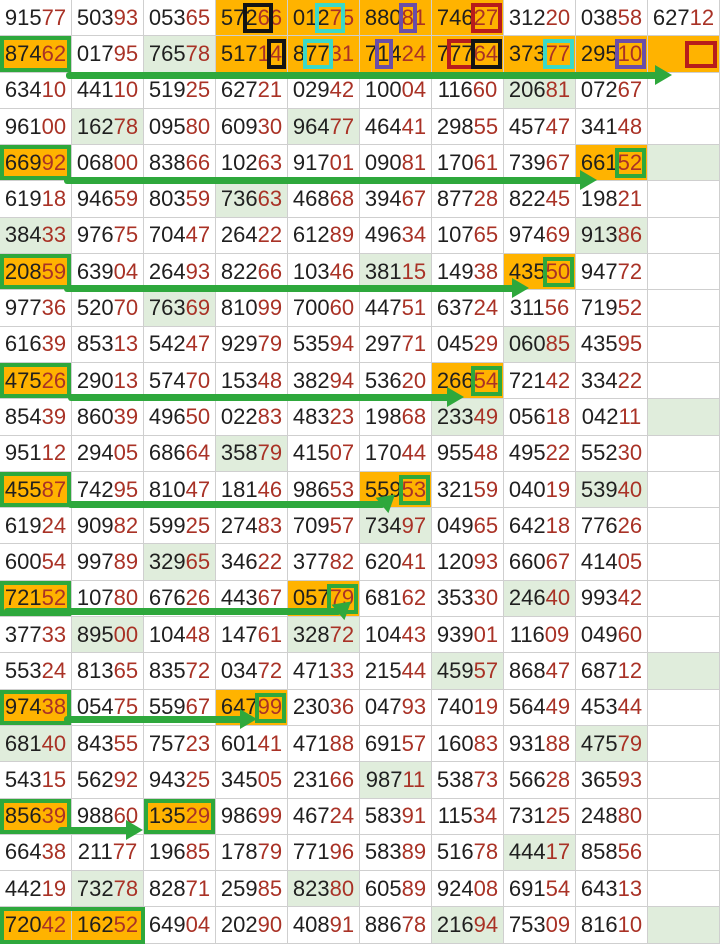 The width and height of the screenshot is (720, 944). What do you see at coordinates (54, 562) in the screenshot?
I see `number-red-digits: 54` at bounding box center [54, 562].